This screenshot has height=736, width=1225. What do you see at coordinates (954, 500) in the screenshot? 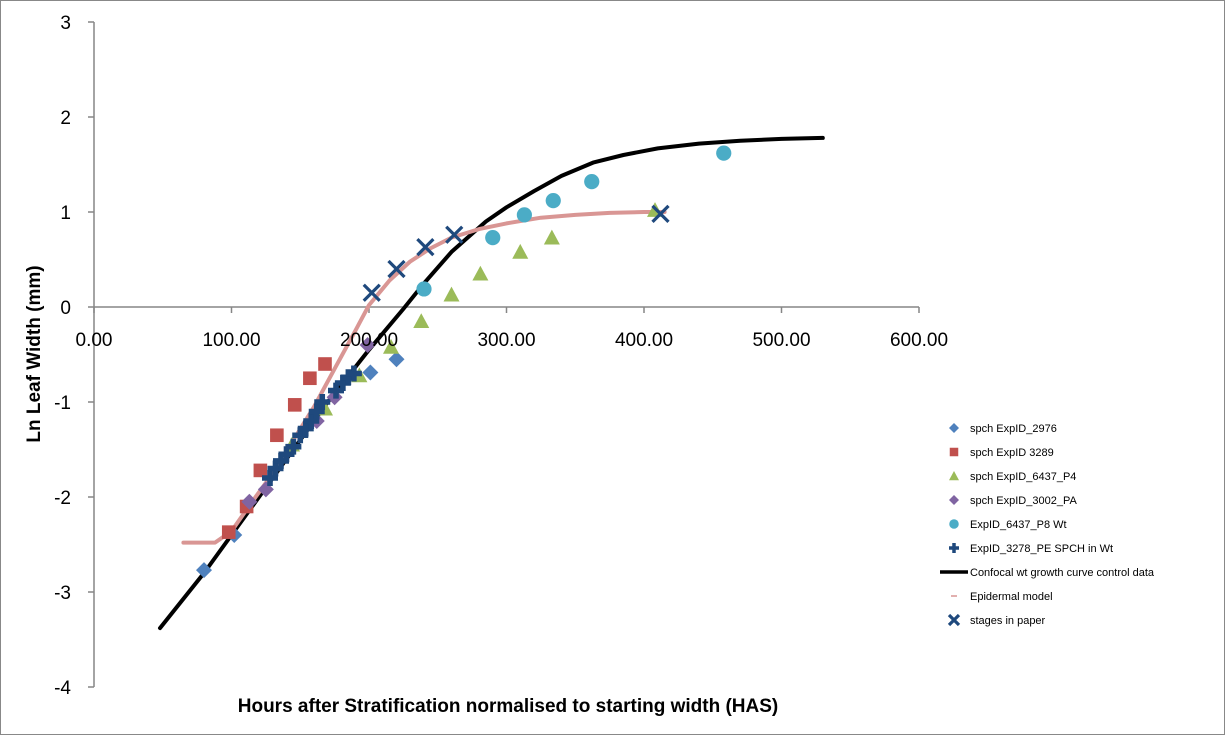
I see `legend-swatch-spch-expid-3002-pa` at bounding box center [954, 500].